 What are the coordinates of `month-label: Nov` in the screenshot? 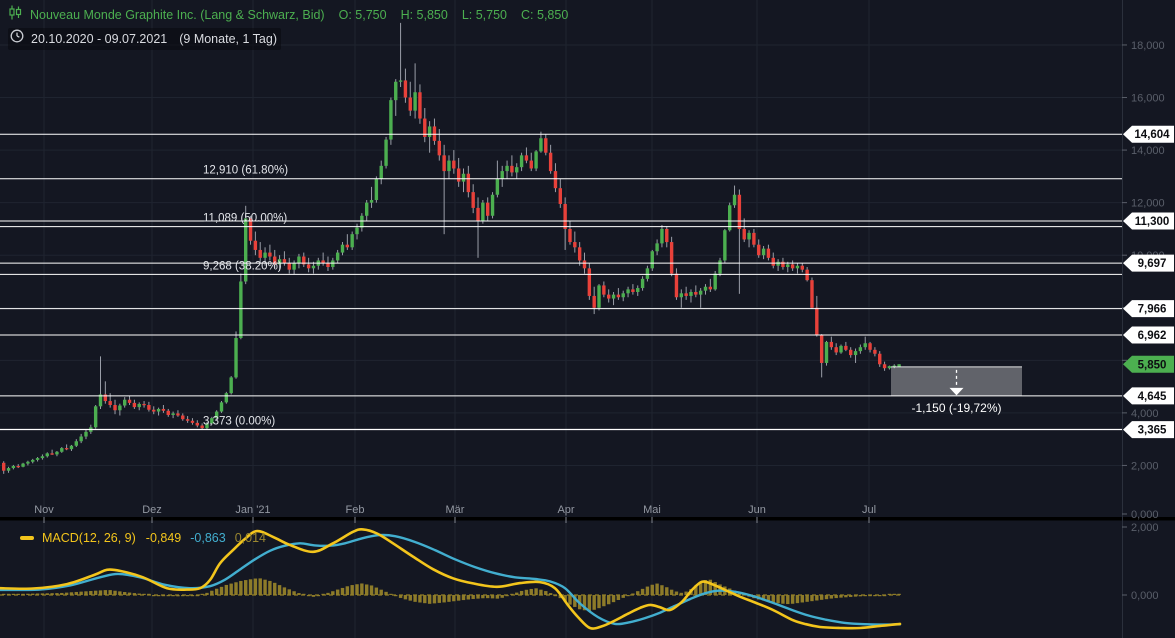 It's located at (44, 510).